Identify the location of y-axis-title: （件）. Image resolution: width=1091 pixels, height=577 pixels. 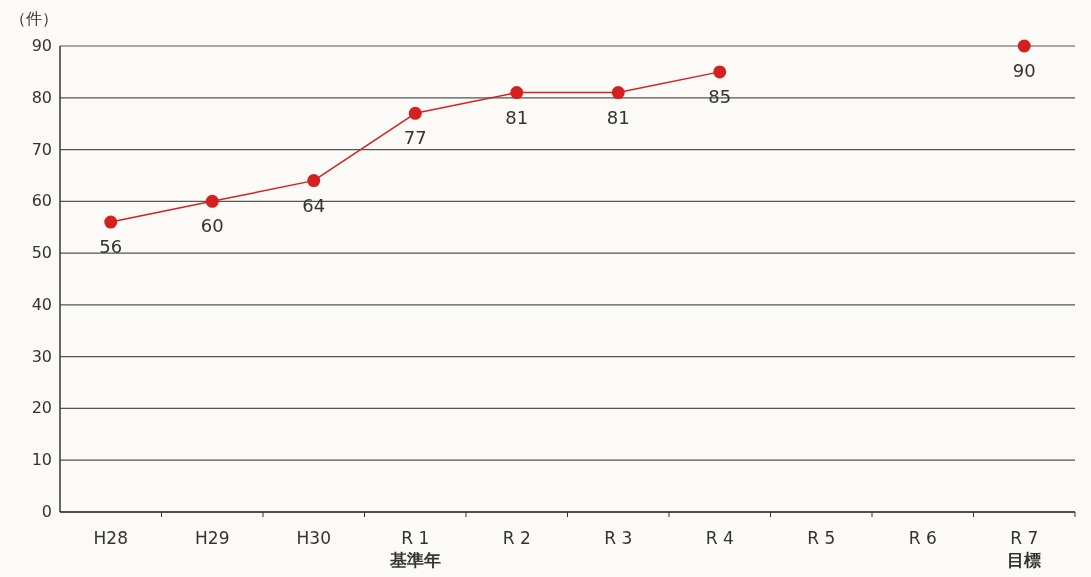
(34, 18).